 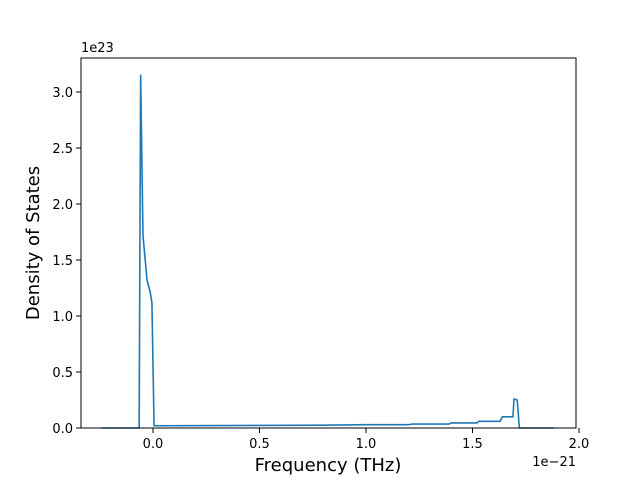 What do you see at coordinates (97, 48) in the screenshot?
I see `y-offset-text: 1e23` at bounding box center [97, 48].